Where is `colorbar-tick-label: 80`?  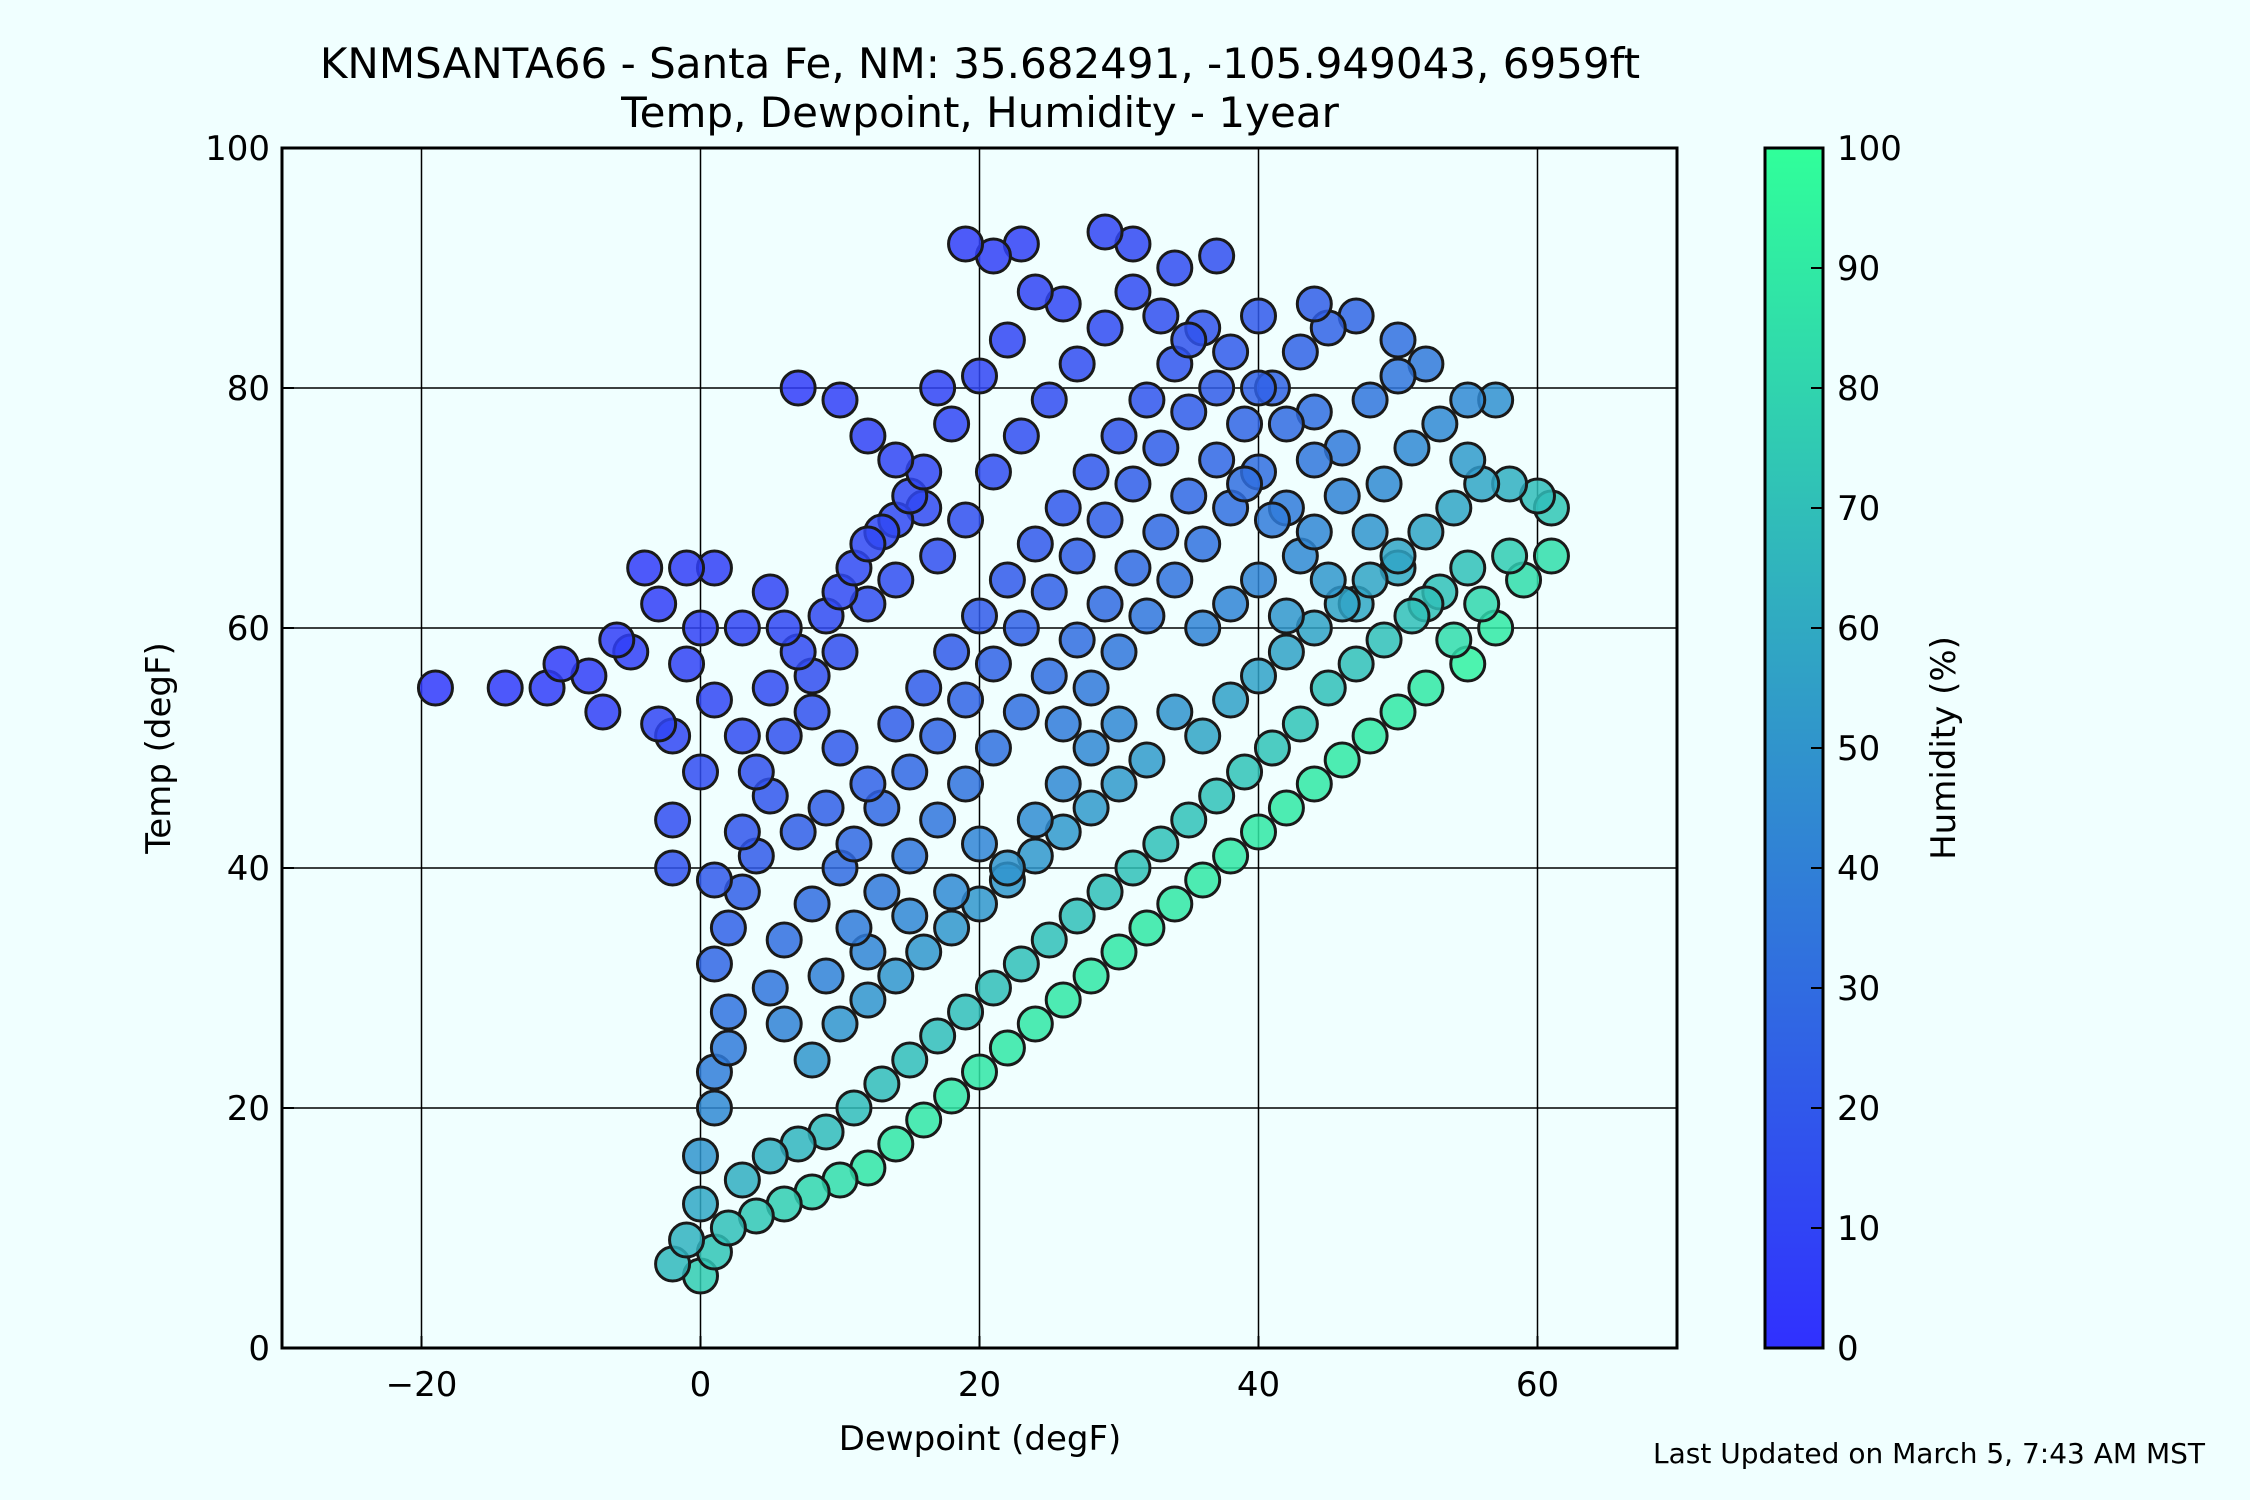
colorbar-tick-label: 80 is located at coordinates (1858, 389).